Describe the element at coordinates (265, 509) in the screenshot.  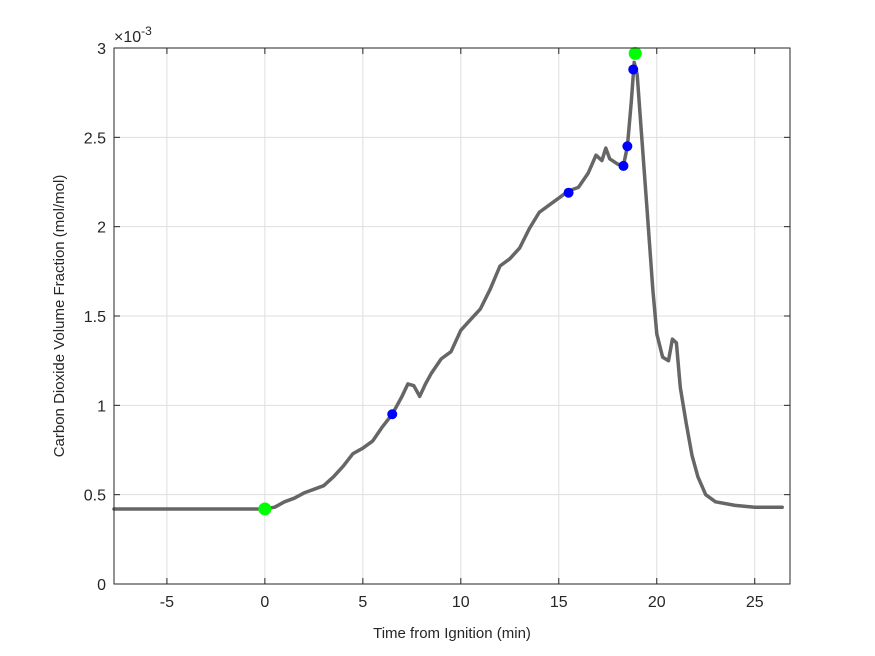
I see `marker-start` at that location.